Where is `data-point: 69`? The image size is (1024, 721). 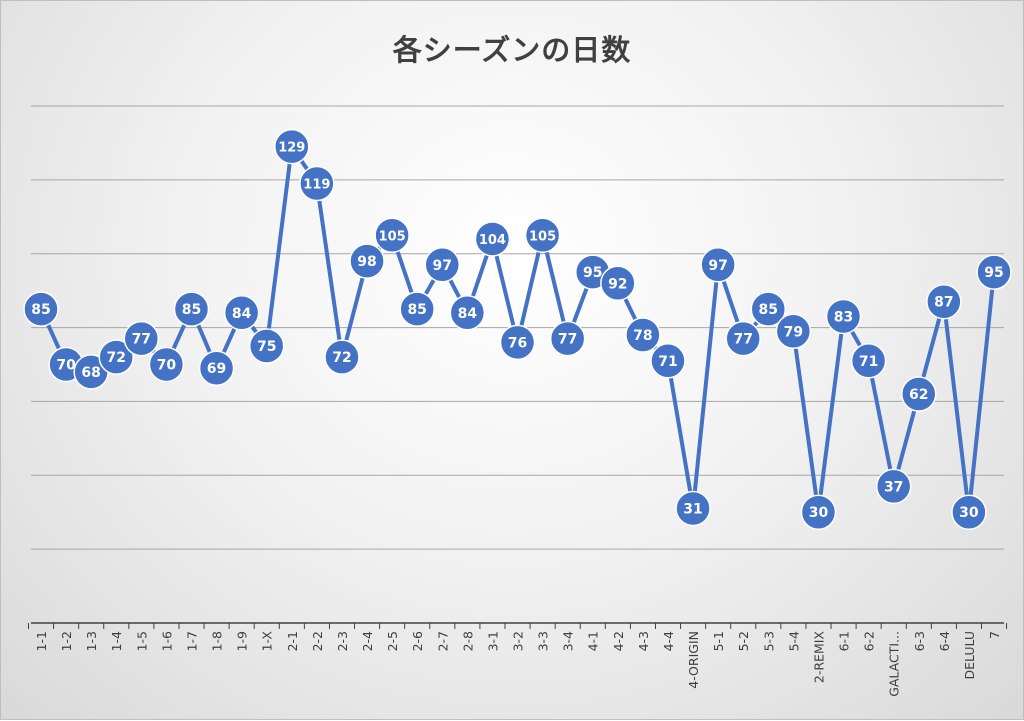 data-point: 69 is located at coordinates (216, 368).